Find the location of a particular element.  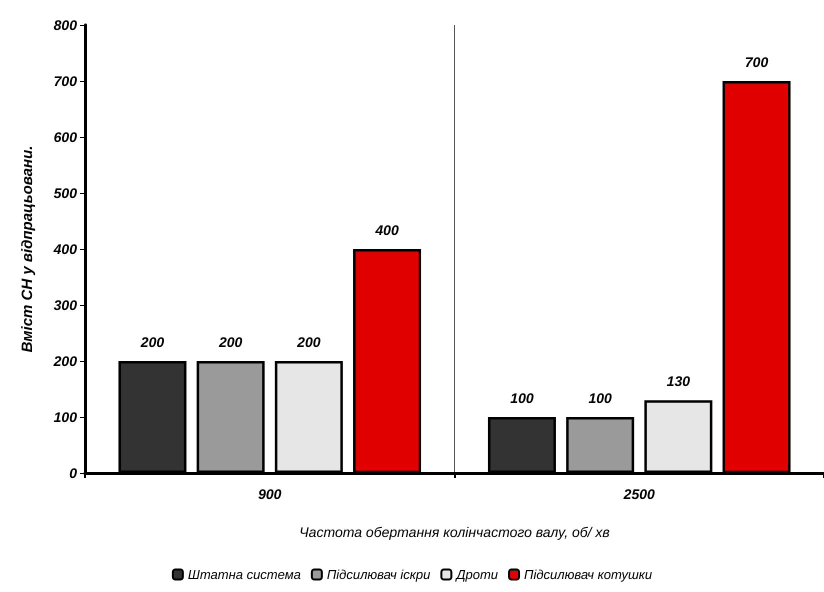

y-tick-label: 800 is located at coordinates (66, 25).